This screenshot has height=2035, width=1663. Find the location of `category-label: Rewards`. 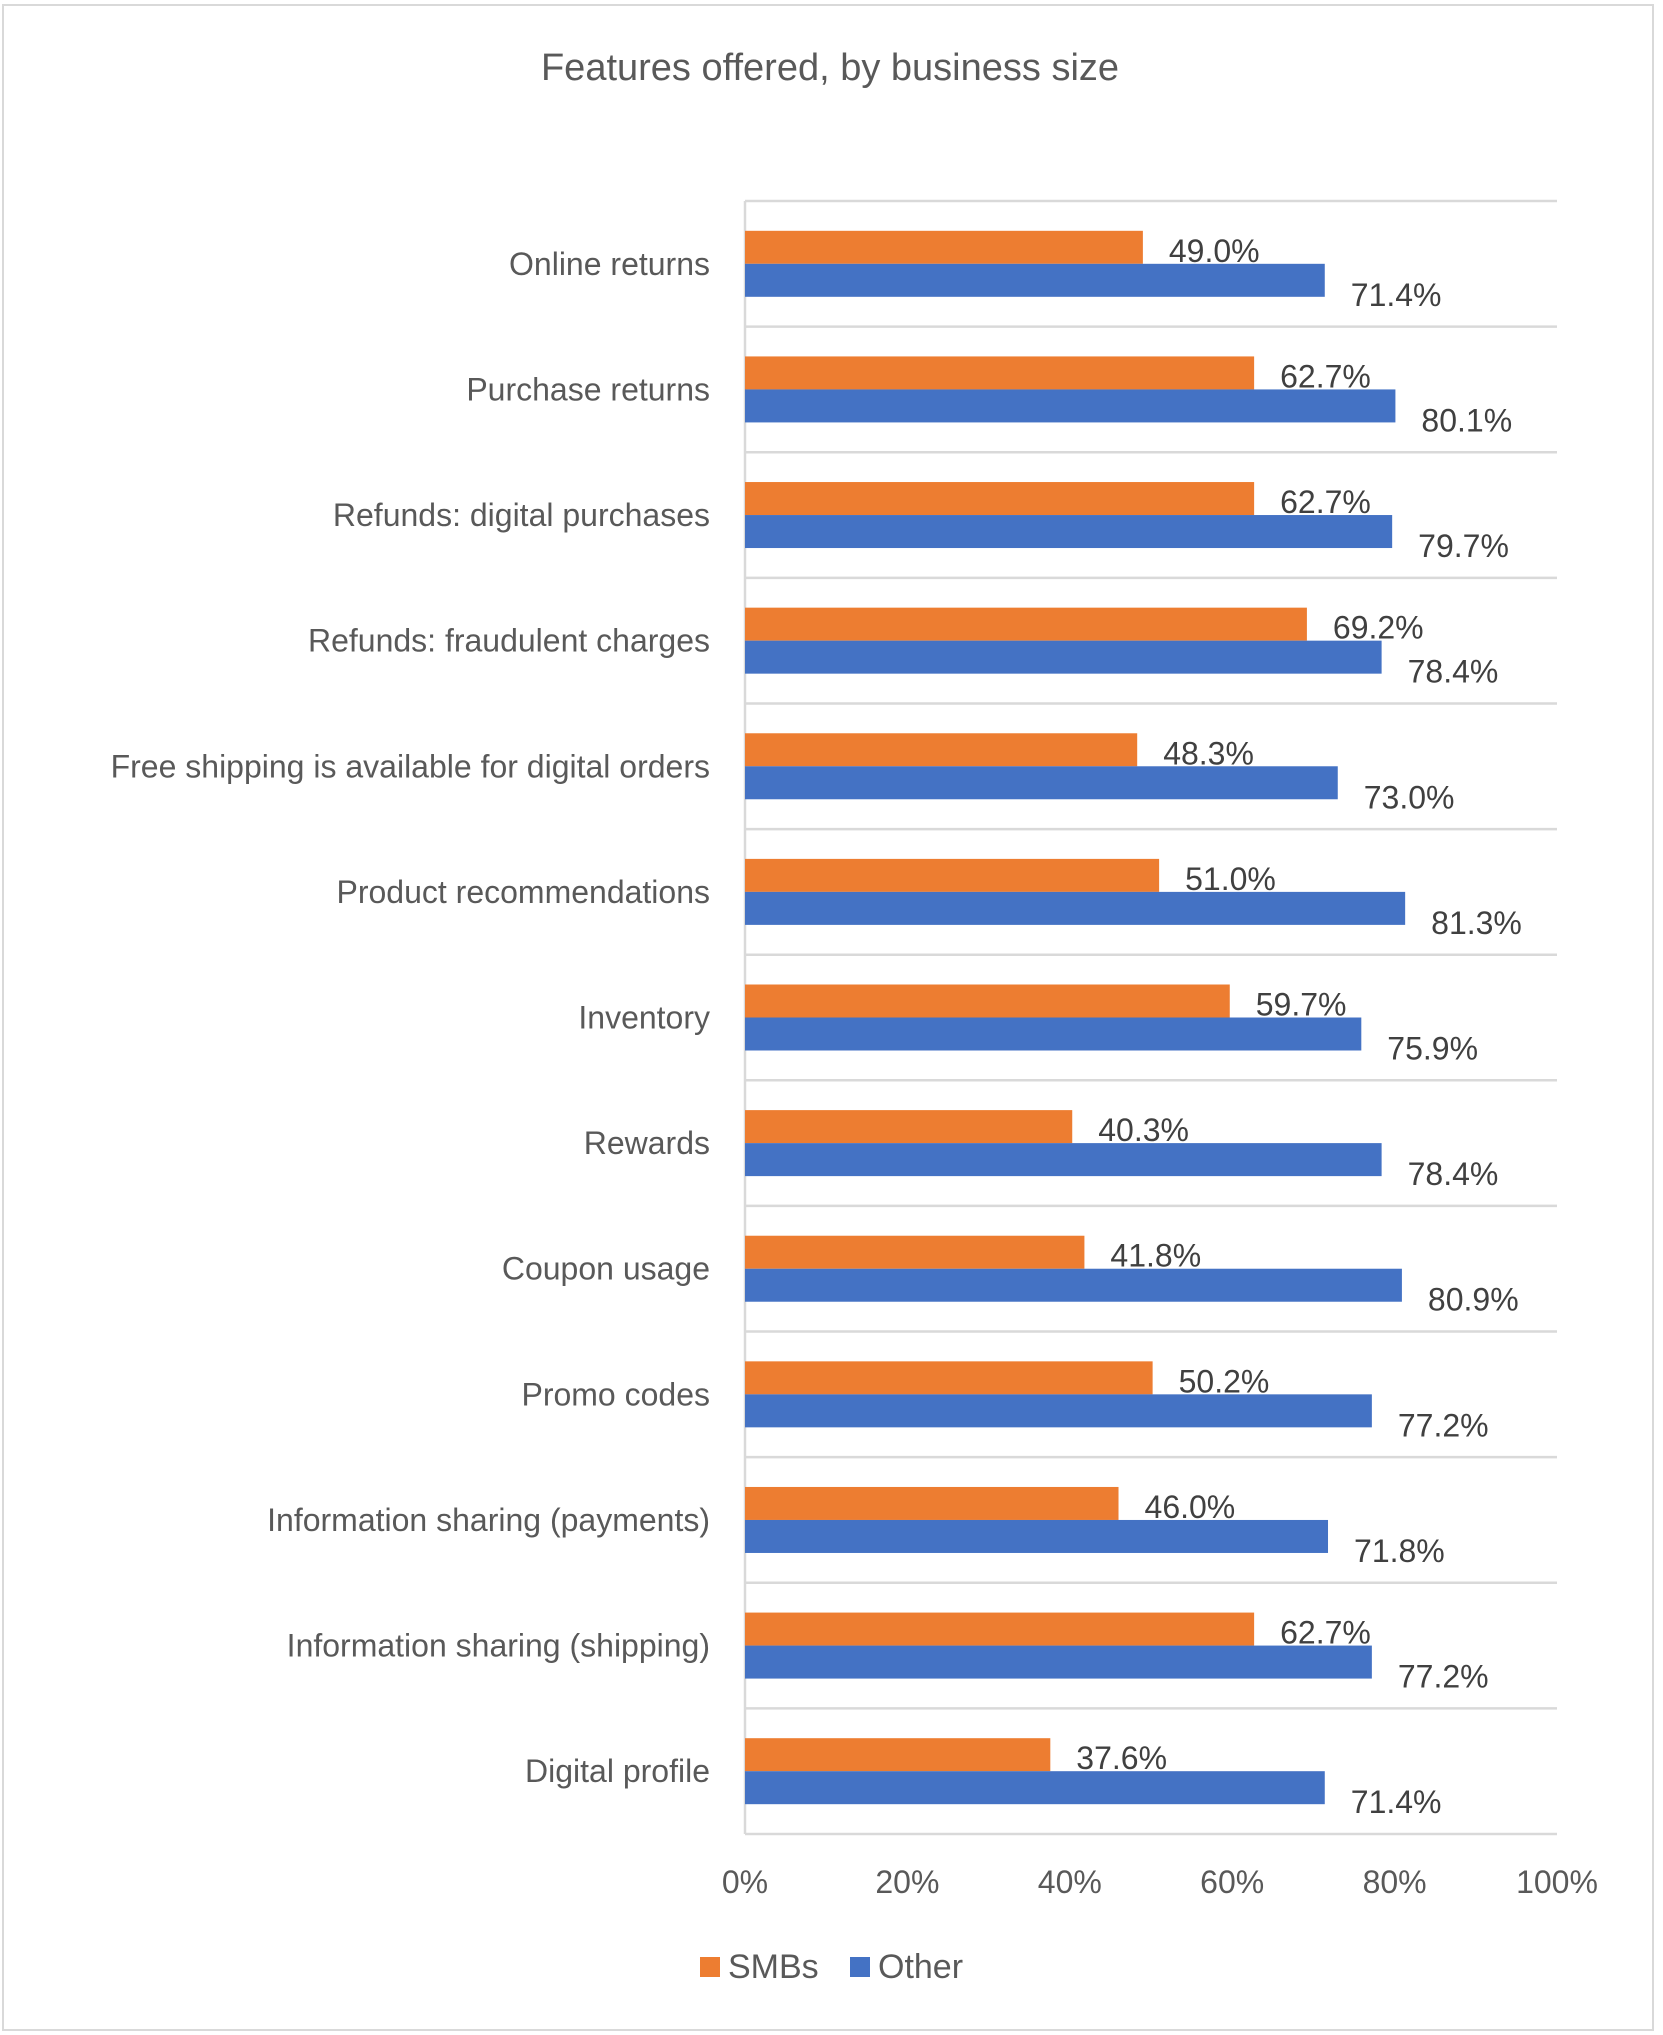

category-label: Rewards is located at coordinates (647, 1143).